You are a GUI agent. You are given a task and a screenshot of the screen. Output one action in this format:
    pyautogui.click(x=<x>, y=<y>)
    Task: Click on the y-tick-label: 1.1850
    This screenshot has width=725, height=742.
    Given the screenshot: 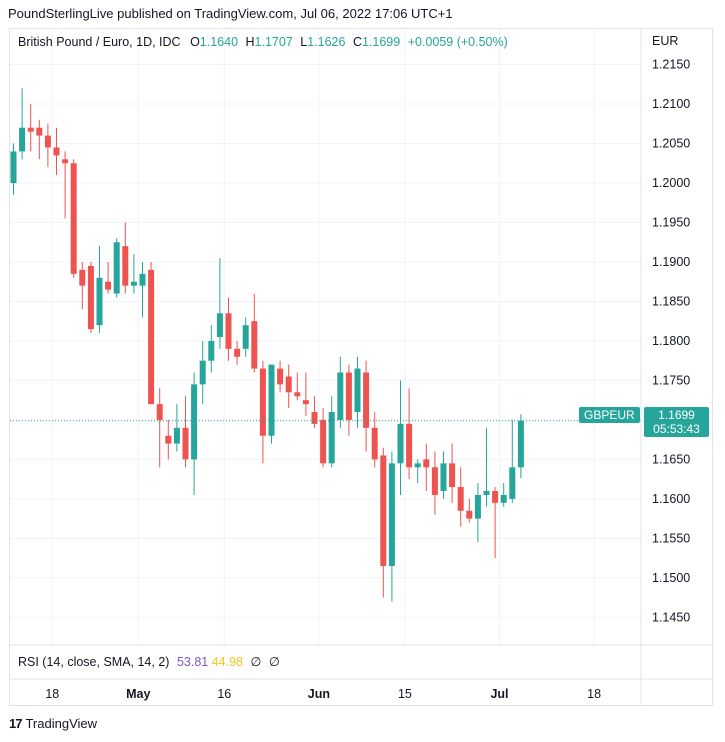 What is the action you would take?
    pyautogui.click(x=671, y=301)
    